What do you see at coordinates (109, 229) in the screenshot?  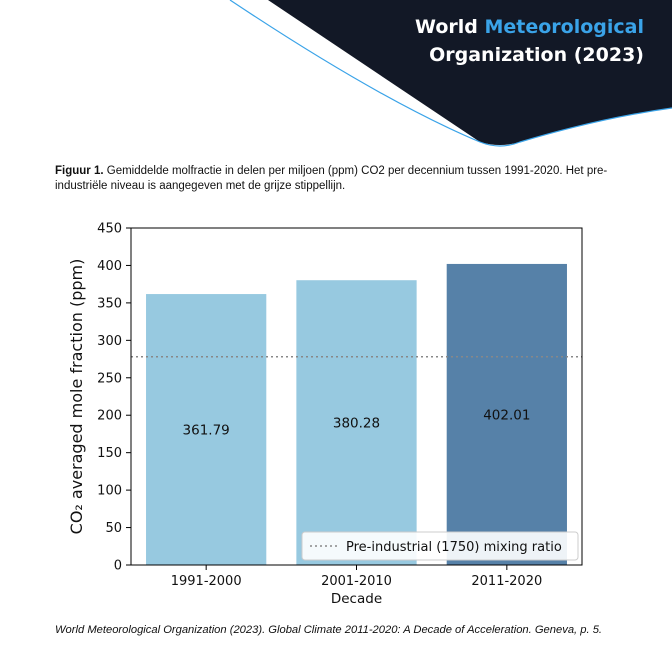 I see `y-tick-label: 450` at bounding box center [109, 229].